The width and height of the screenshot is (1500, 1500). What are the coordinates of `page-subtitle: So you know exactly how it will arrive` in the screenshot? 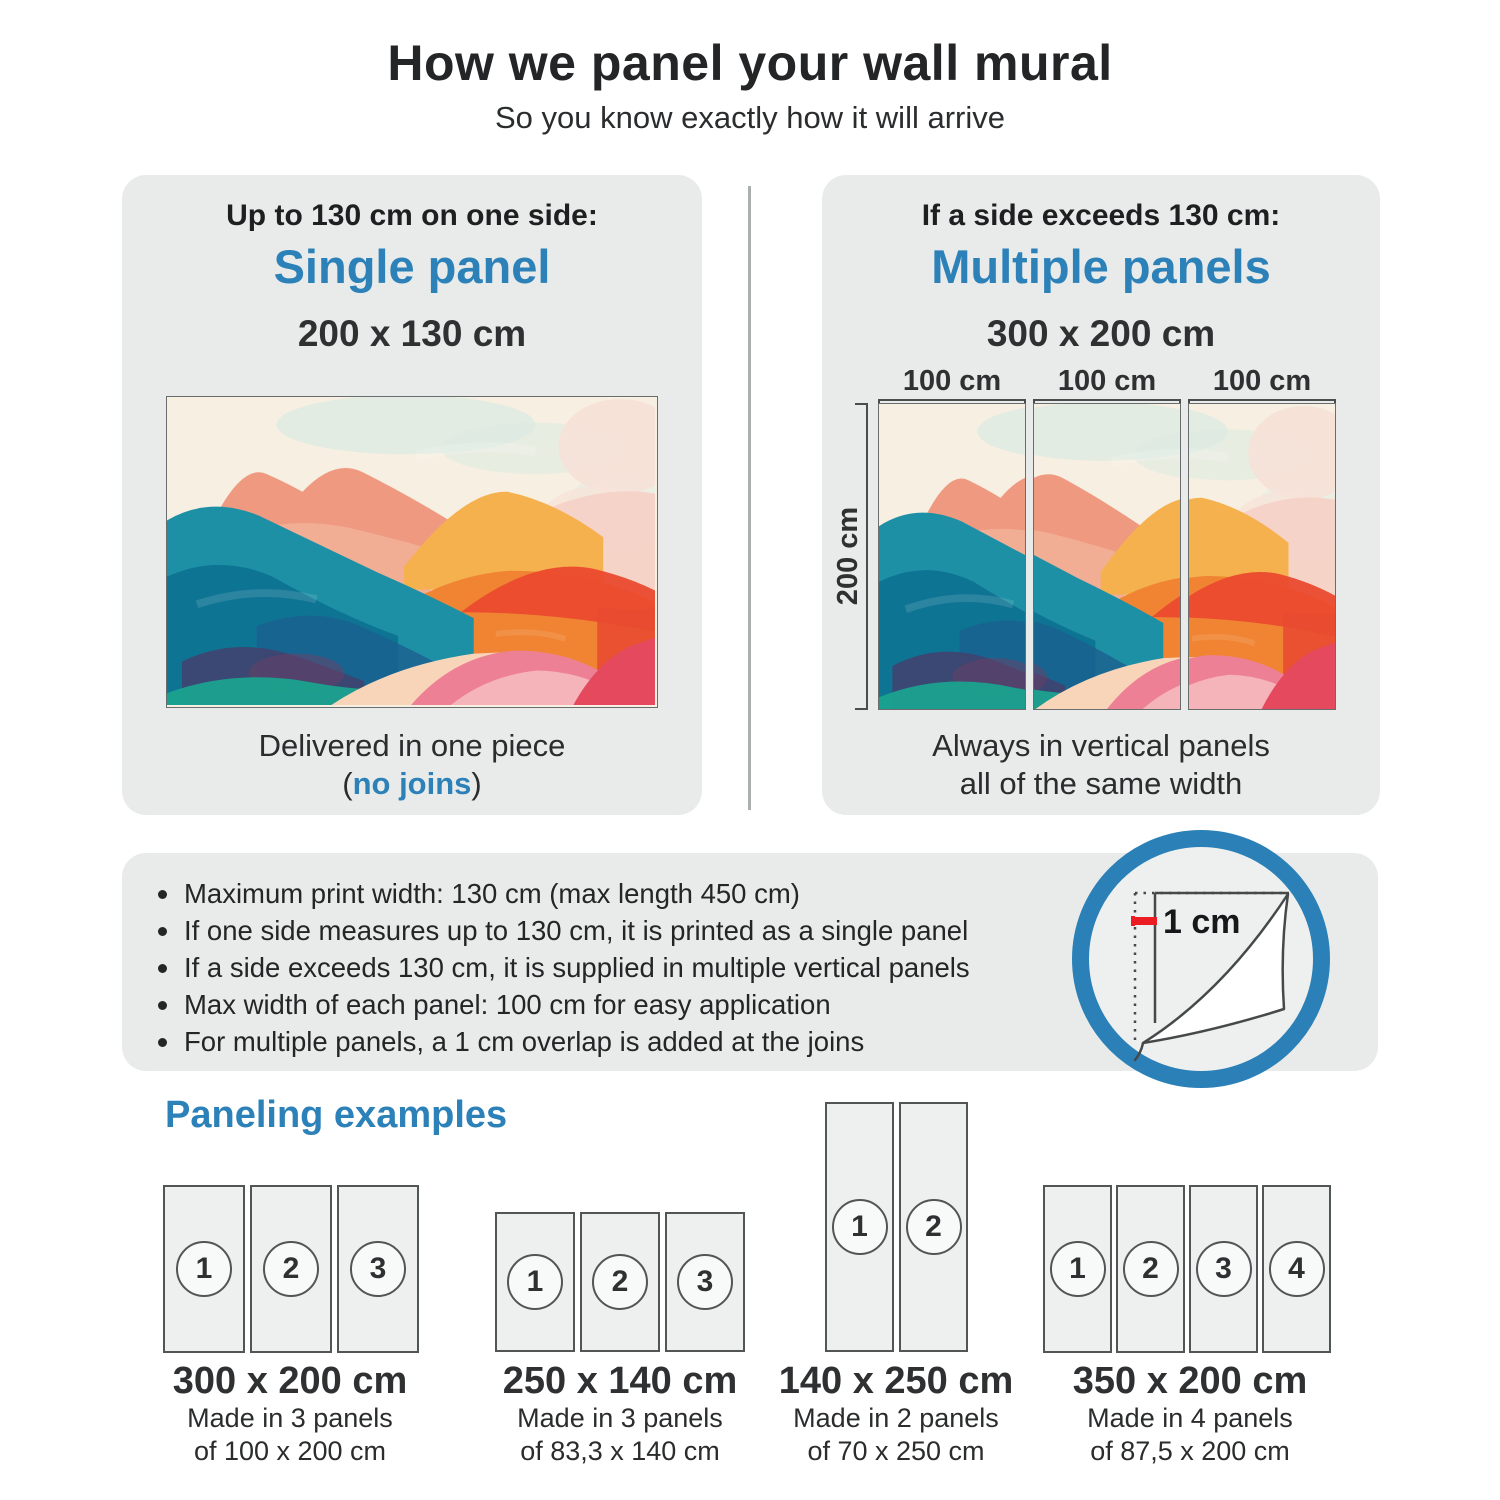 It's located at (750, 117).